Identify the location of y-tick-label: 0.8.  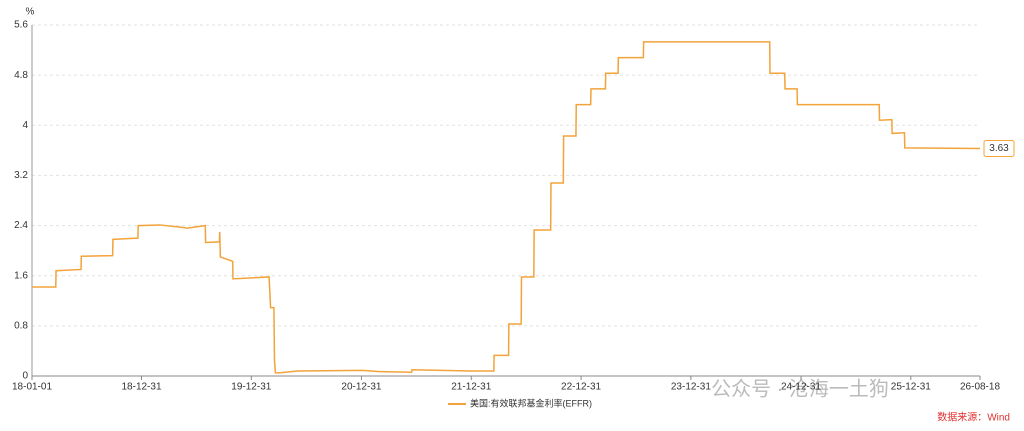
(21, 325).